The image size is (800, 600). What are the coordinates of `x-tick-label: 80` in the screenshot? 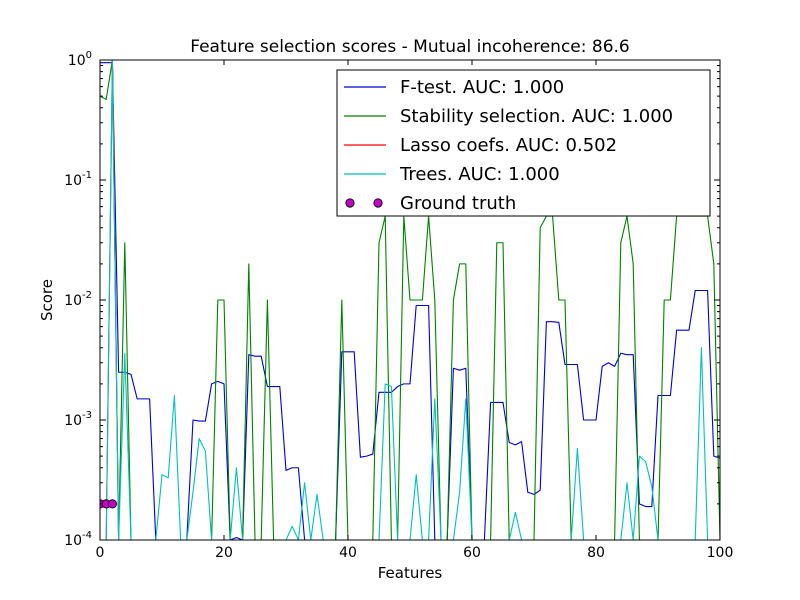 It's located at (596, 553).